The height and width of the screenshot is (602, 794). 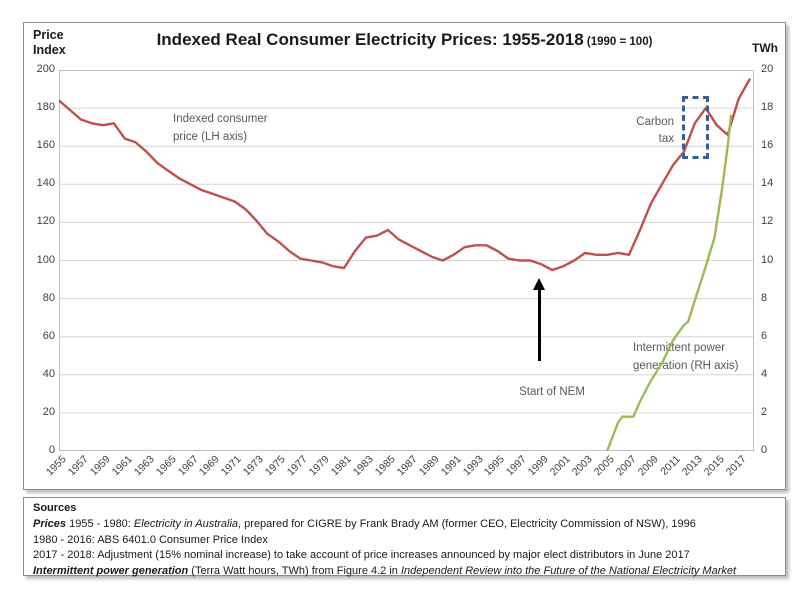 What do you see at coordinates (48, 297) in the screenshot?
I see `left-axis-tick: 80` at bounding box center [48, 297].